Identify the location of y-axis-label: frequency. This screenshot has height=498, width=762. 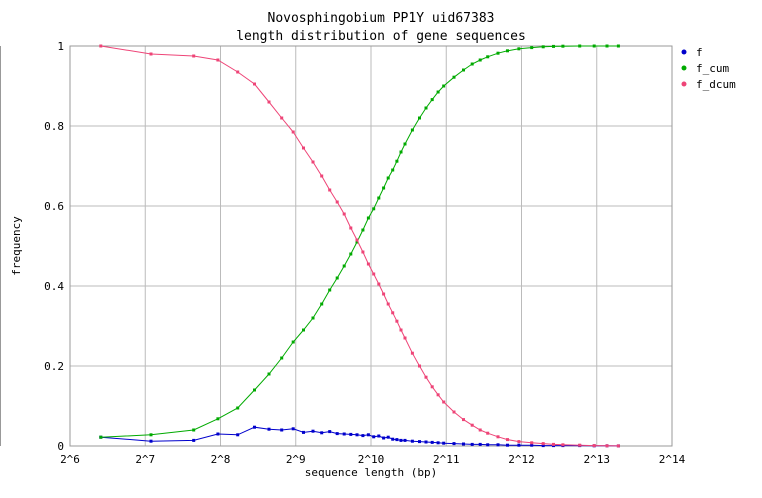
(16, 246).